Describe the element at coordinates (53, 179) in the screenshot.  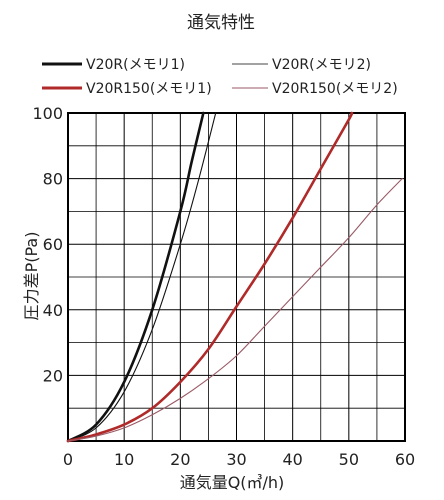
I see `y-tick-label: 80` at that location.